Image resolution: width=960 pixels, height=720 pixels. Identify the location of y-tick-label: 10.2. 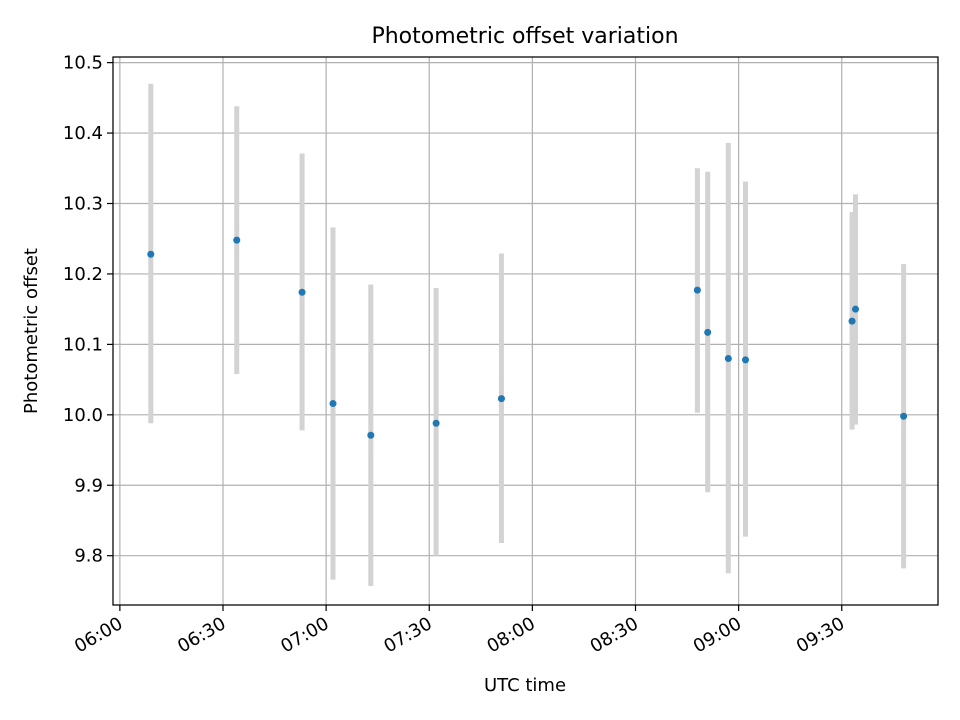
(83, 274).